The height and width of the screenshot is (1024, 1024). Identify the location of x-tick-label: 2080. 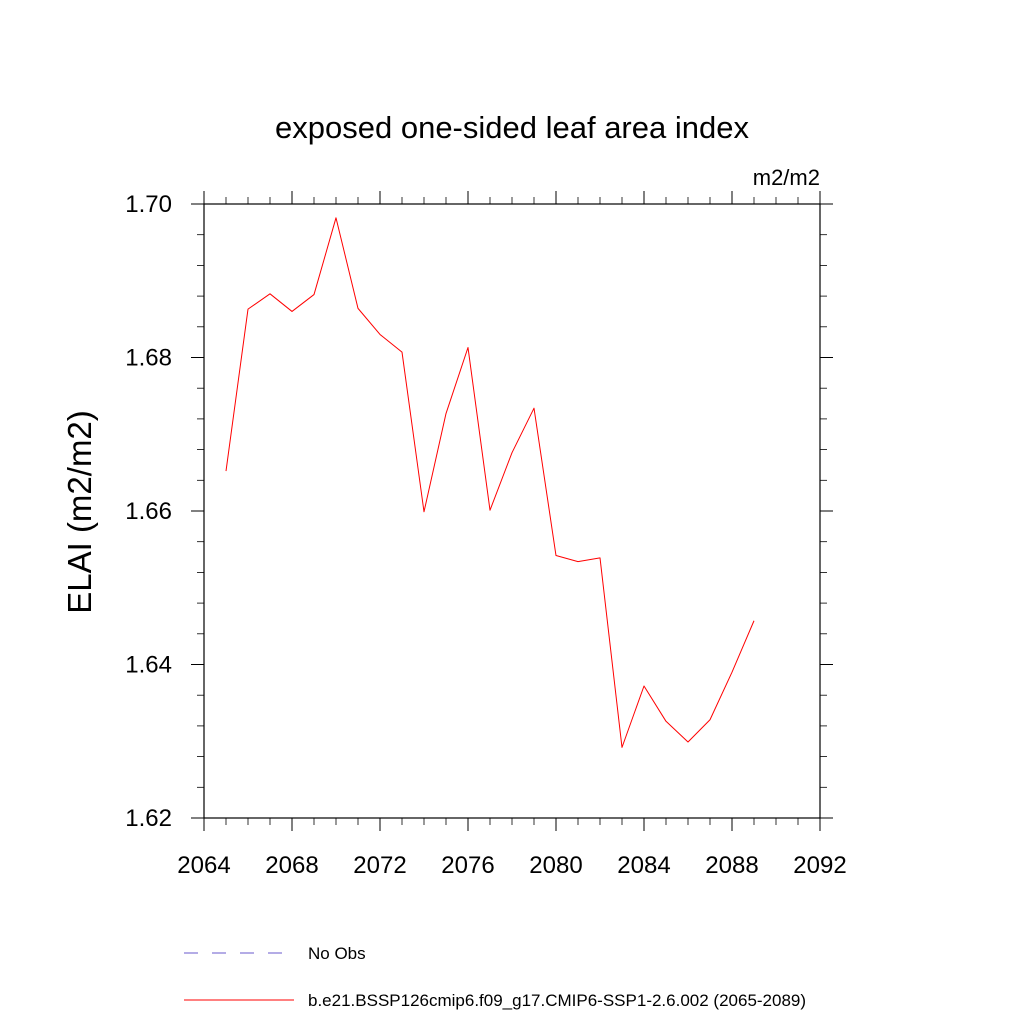
(555, 865).